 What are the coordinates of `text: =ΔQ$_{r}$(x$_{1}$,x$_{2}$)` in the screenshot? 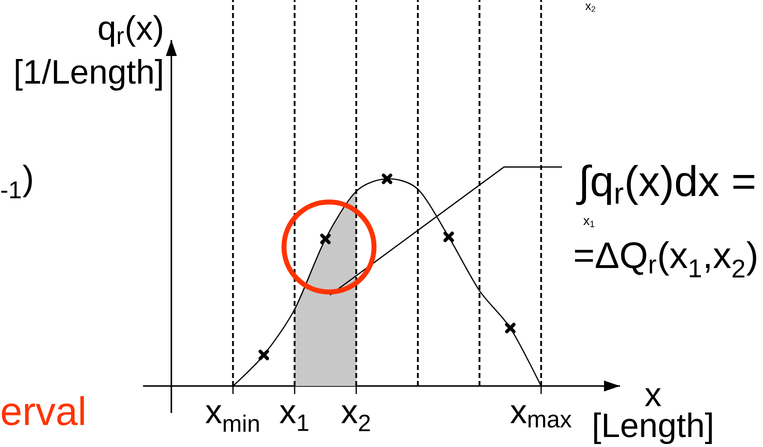 It's located at (665, 259).